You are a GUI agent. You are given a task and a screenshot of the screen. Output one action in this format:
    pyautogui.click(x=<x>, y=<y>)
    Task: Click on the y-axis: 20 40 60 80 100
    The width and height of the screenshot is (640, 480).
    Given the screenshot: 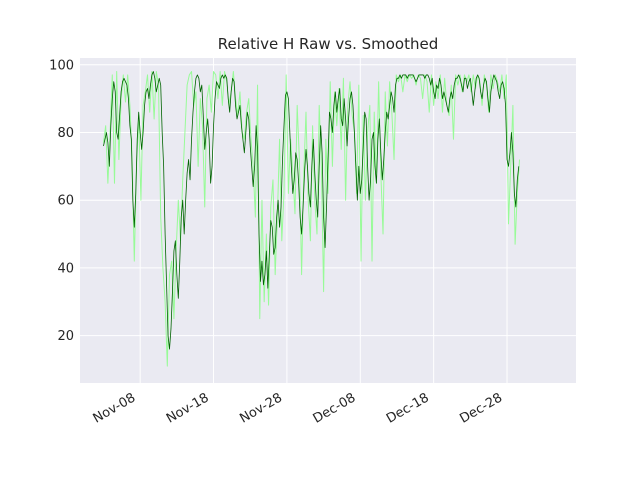 What is the action you would take?
    pyautogui.click(x=61, y=201)
    